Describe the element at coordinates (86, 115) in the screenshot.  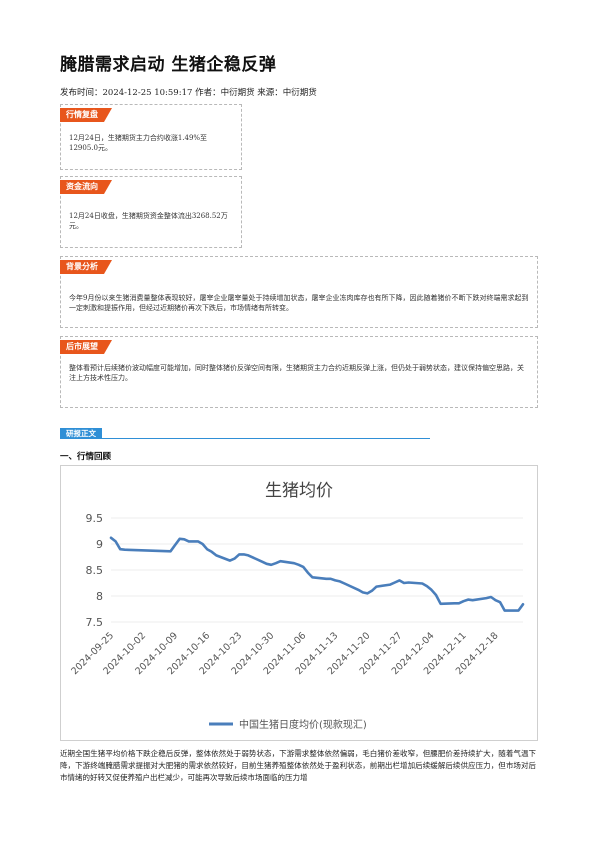
I see `section-tag: 行情复盘` at that location.